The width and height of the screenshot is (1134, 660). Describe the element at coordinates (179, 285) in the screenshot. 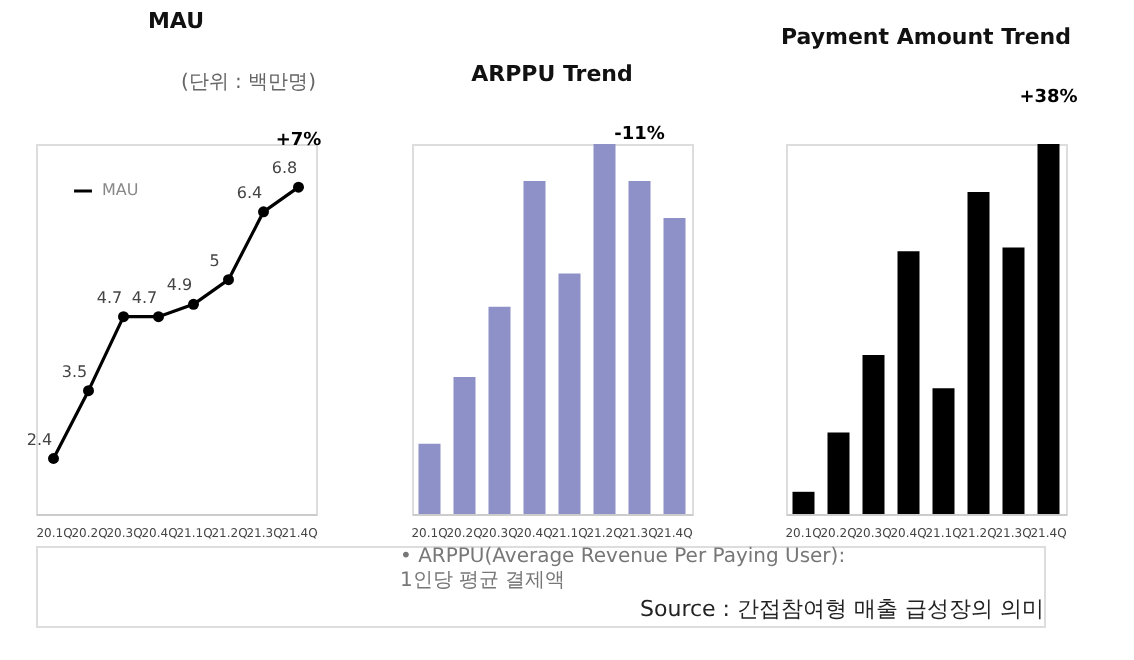

I see `data-label: 4.9` at that location.